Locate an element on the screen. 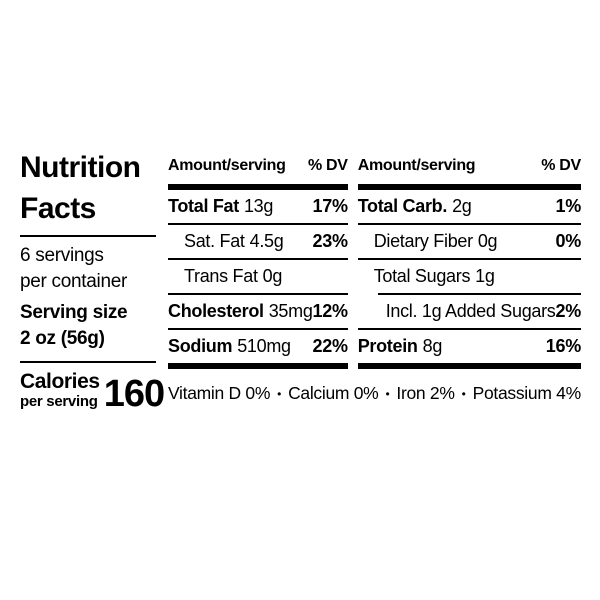 The image size is (600, 600). nutrient-dv: 12% is located at coordinates (330, 311).